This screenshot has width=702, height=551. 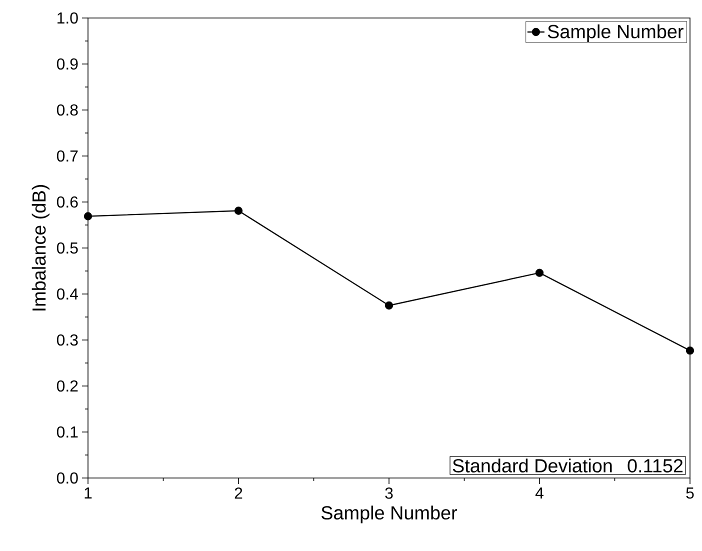 What do you see at coordinates (616, 33) in the screenshot?
I see `legend-label: Sample Number` at bounding box center [616, 33].